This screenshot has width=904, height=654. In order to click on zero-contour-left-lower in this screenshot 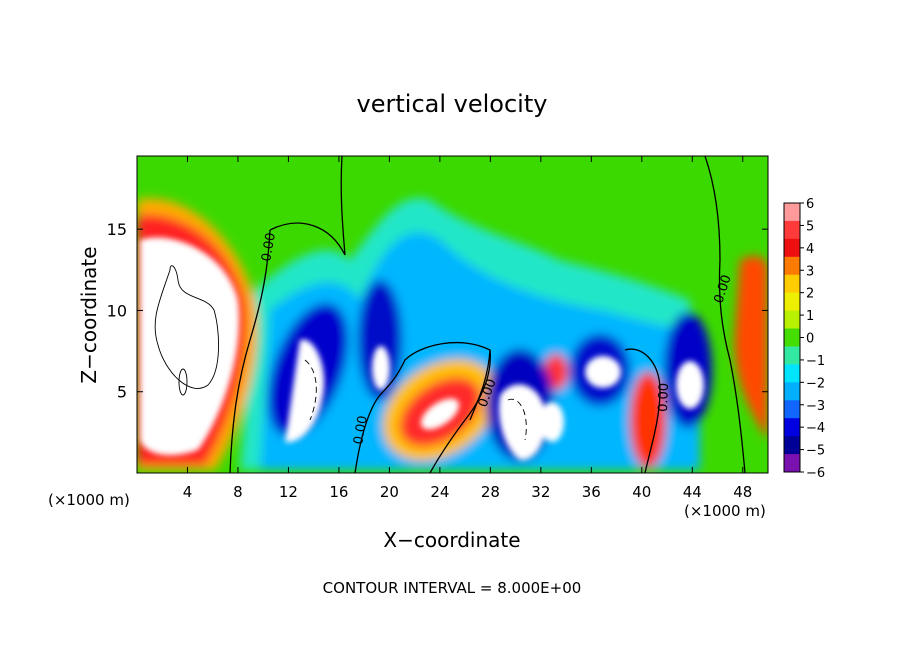, I will do `click(250, 351)`.